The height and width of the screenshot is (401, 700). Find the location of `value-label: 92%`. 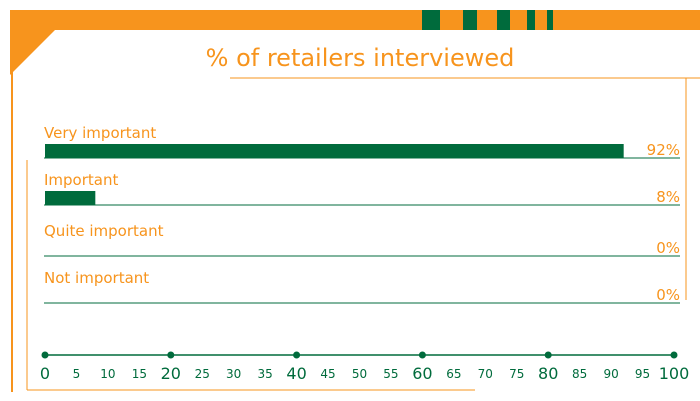

value-label: 92% is located at coordinates (663, 150).